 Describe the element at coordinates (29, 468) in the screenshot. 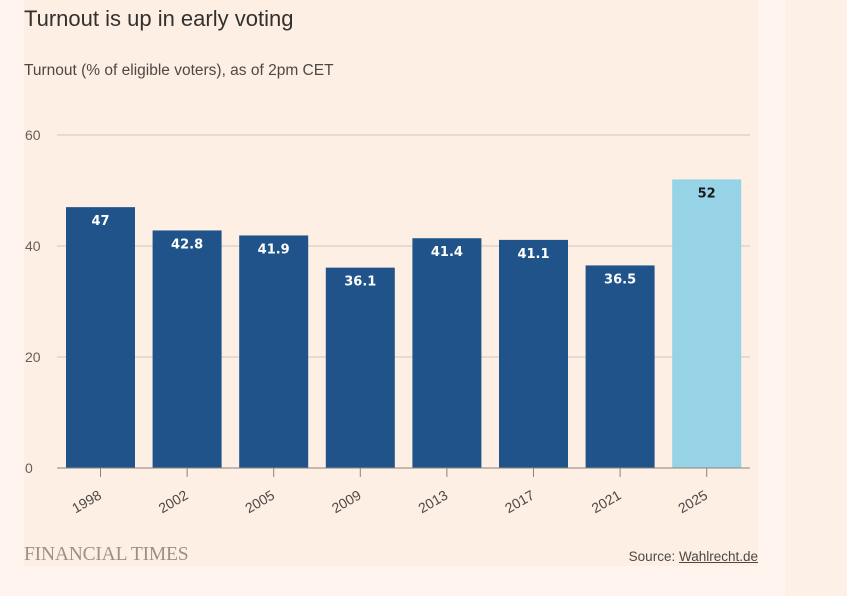

I see `y-tick-label: 0` at that location.